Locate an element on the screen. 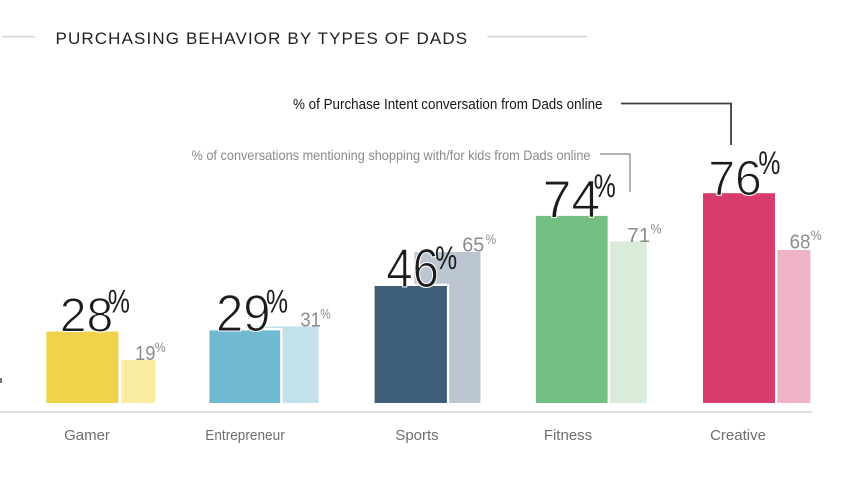  svg-text: 71 is located at coordinates (638, 236).